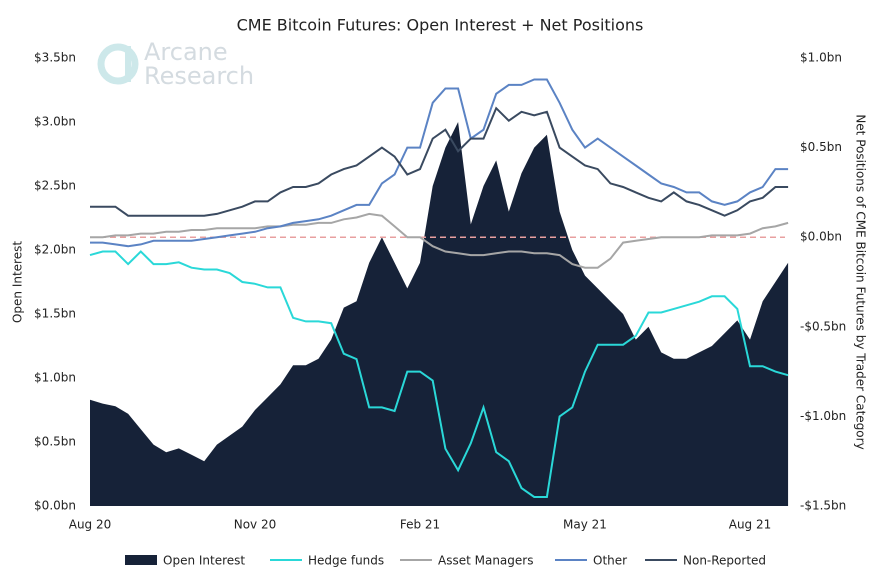 The width and height of the screenshot is (887, 585). Describe the element at coordinates (346, 561) in the screenshot. I see `legend-label: Hedge funds` at that location.